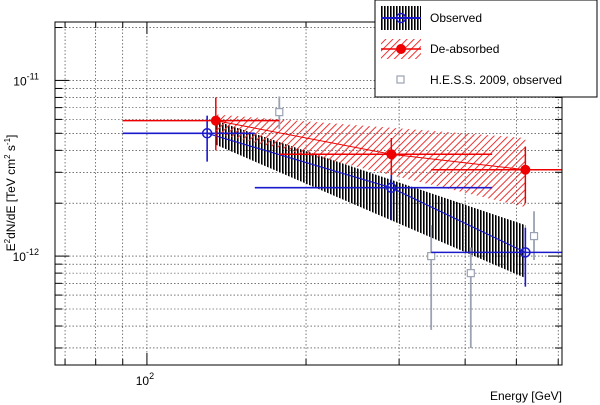 The height and width of the screenshot is (405, 600). I want to click on legend-swatch-deabsorbed-marker, so click(401, 49).